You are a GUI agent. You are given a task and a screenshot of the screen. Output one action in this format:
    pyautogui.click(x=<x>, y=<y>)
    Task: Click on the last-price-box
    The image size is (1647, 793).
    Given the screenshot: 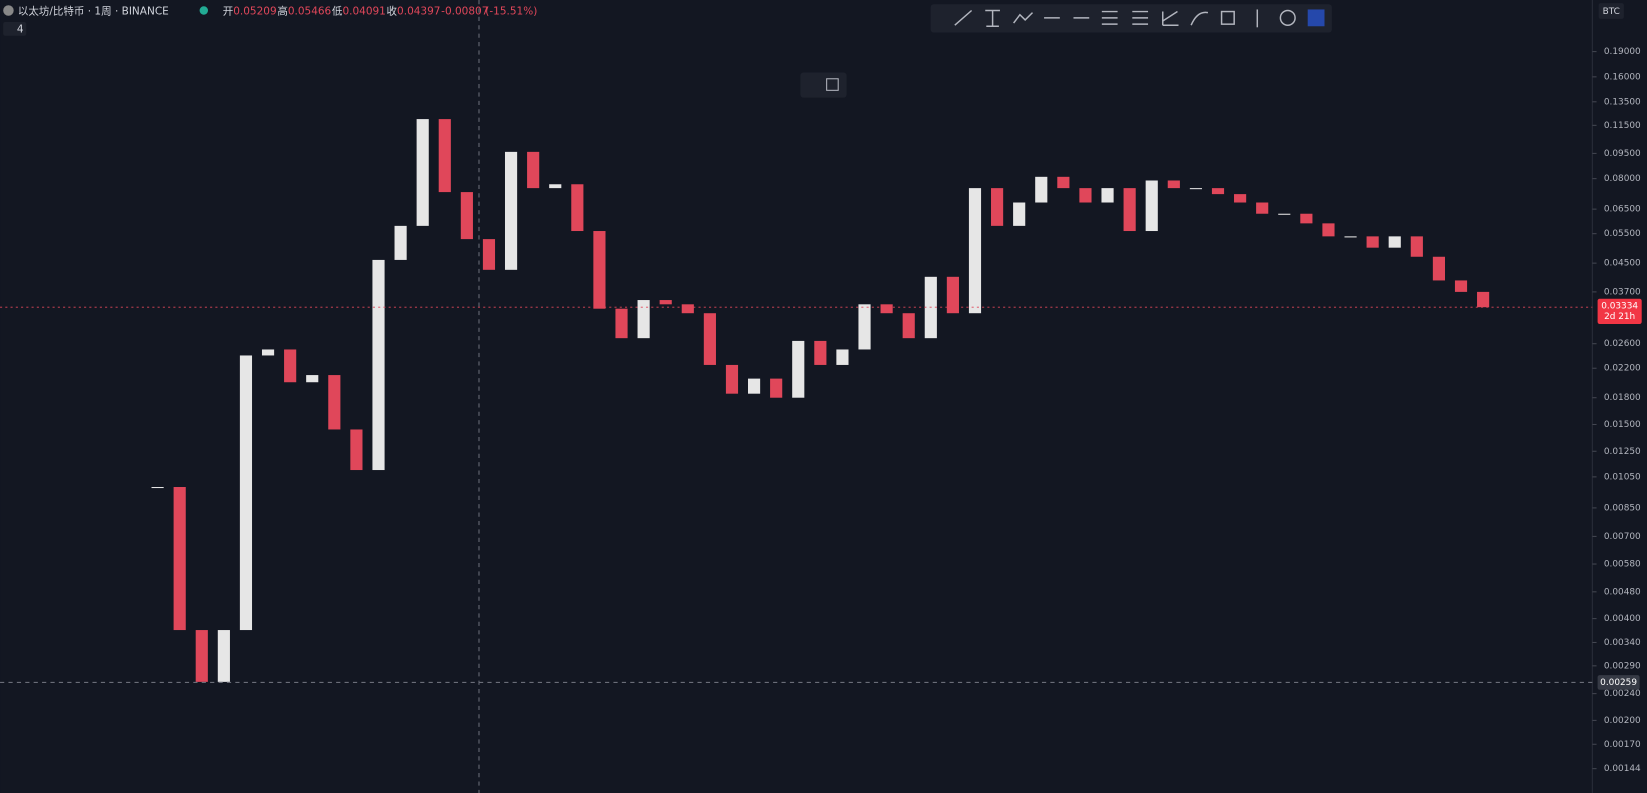 What is the action you would take?
    pyautogui.click(x=1619, y=311)
    